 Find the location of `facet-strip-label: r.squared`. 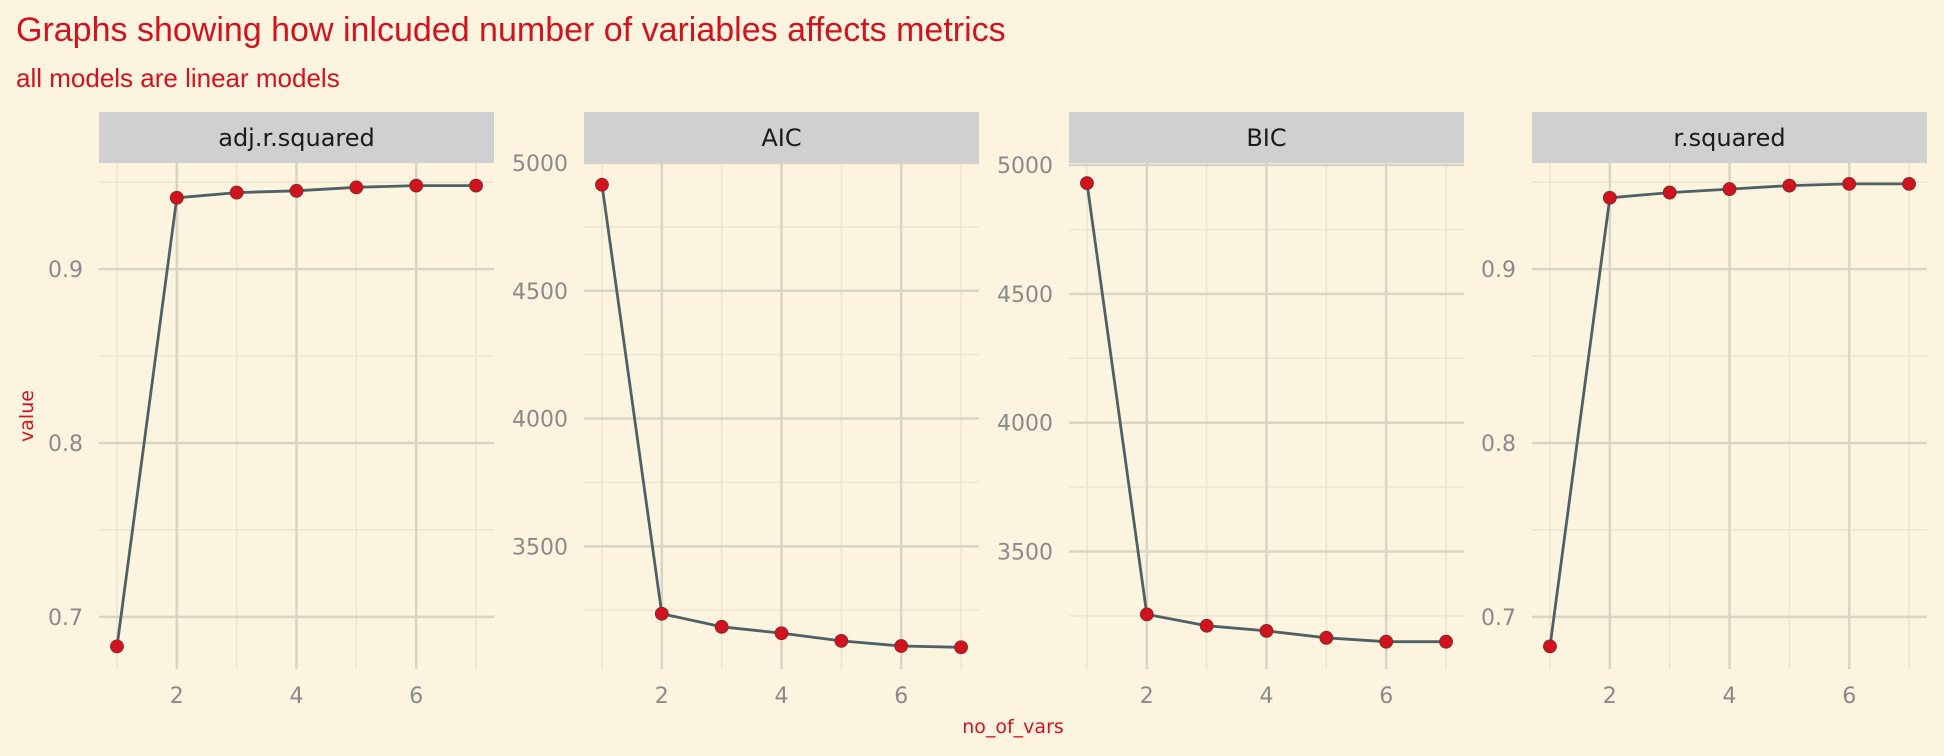

facet-strip-label: r.squared is located at coordinates (1729, 138).